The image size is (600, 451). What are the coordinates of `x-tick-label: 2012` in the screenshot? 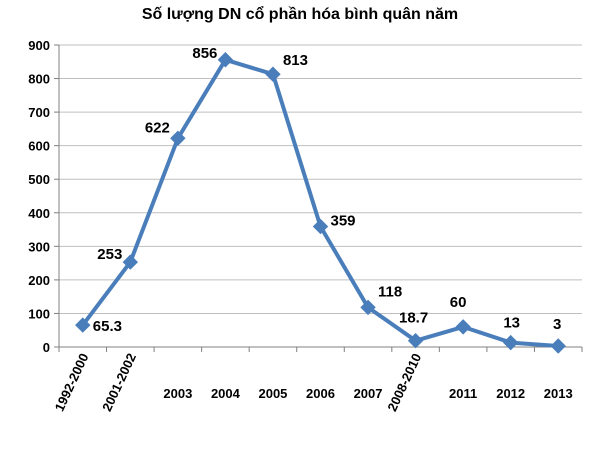 It's located at (510, 393).